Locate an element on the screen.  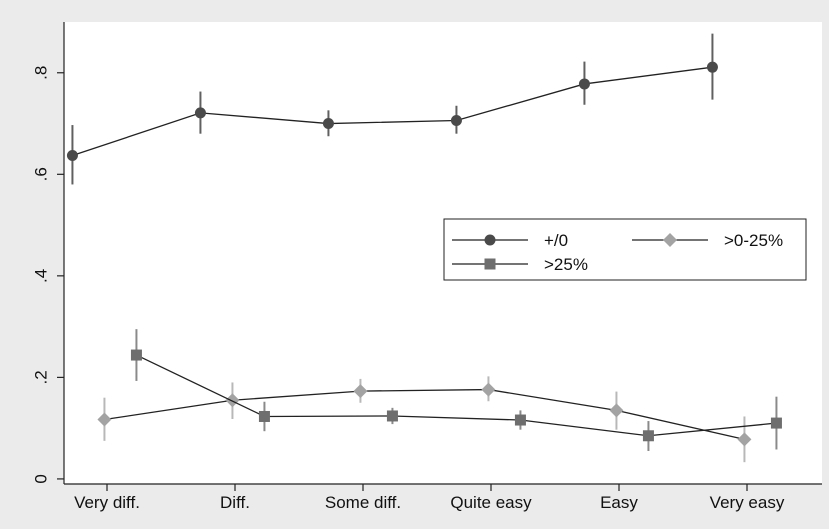
legend: +/0 >0-25% >25% is located at coordinates (625, 249).